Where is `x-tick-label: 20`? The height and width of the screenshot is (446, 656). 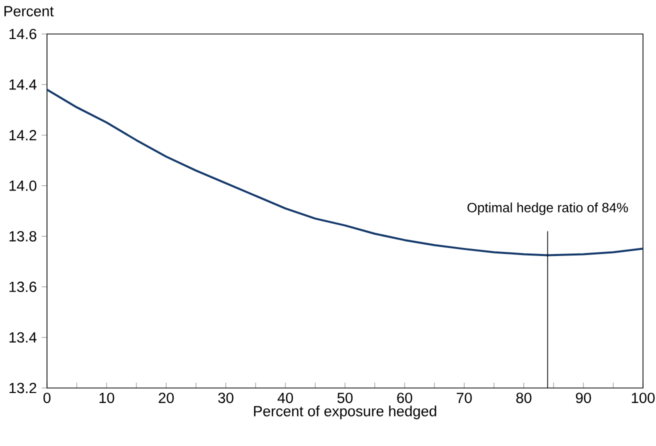
x-tick-label: 20 is located at coordinates (166, 398).